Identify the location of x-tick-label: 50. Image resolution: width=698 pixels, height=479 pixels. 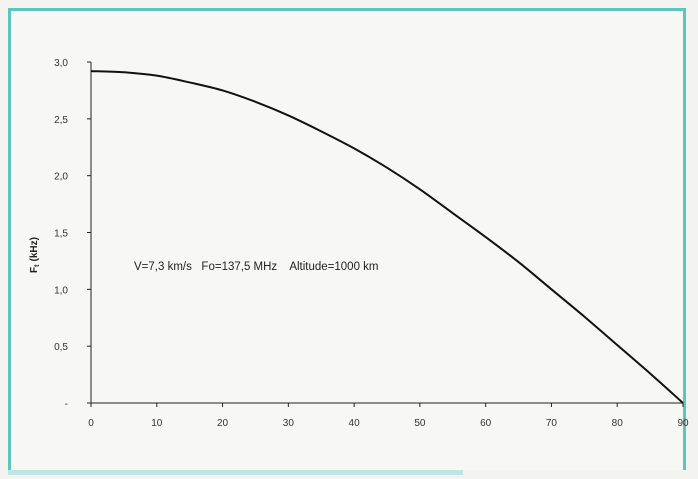
(420, 423).